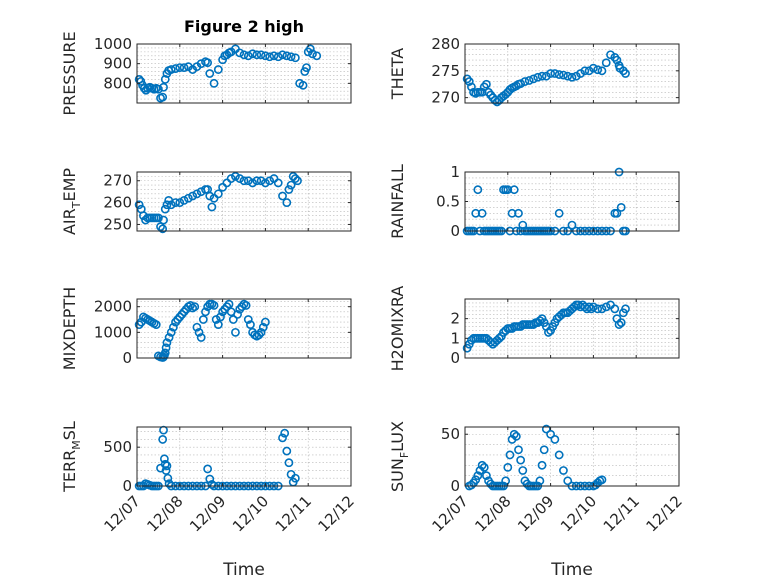  Describe the element at coordinates (69, 328) in the screenshot. I see `y-axis-label: MIXDEPTH` at that location.